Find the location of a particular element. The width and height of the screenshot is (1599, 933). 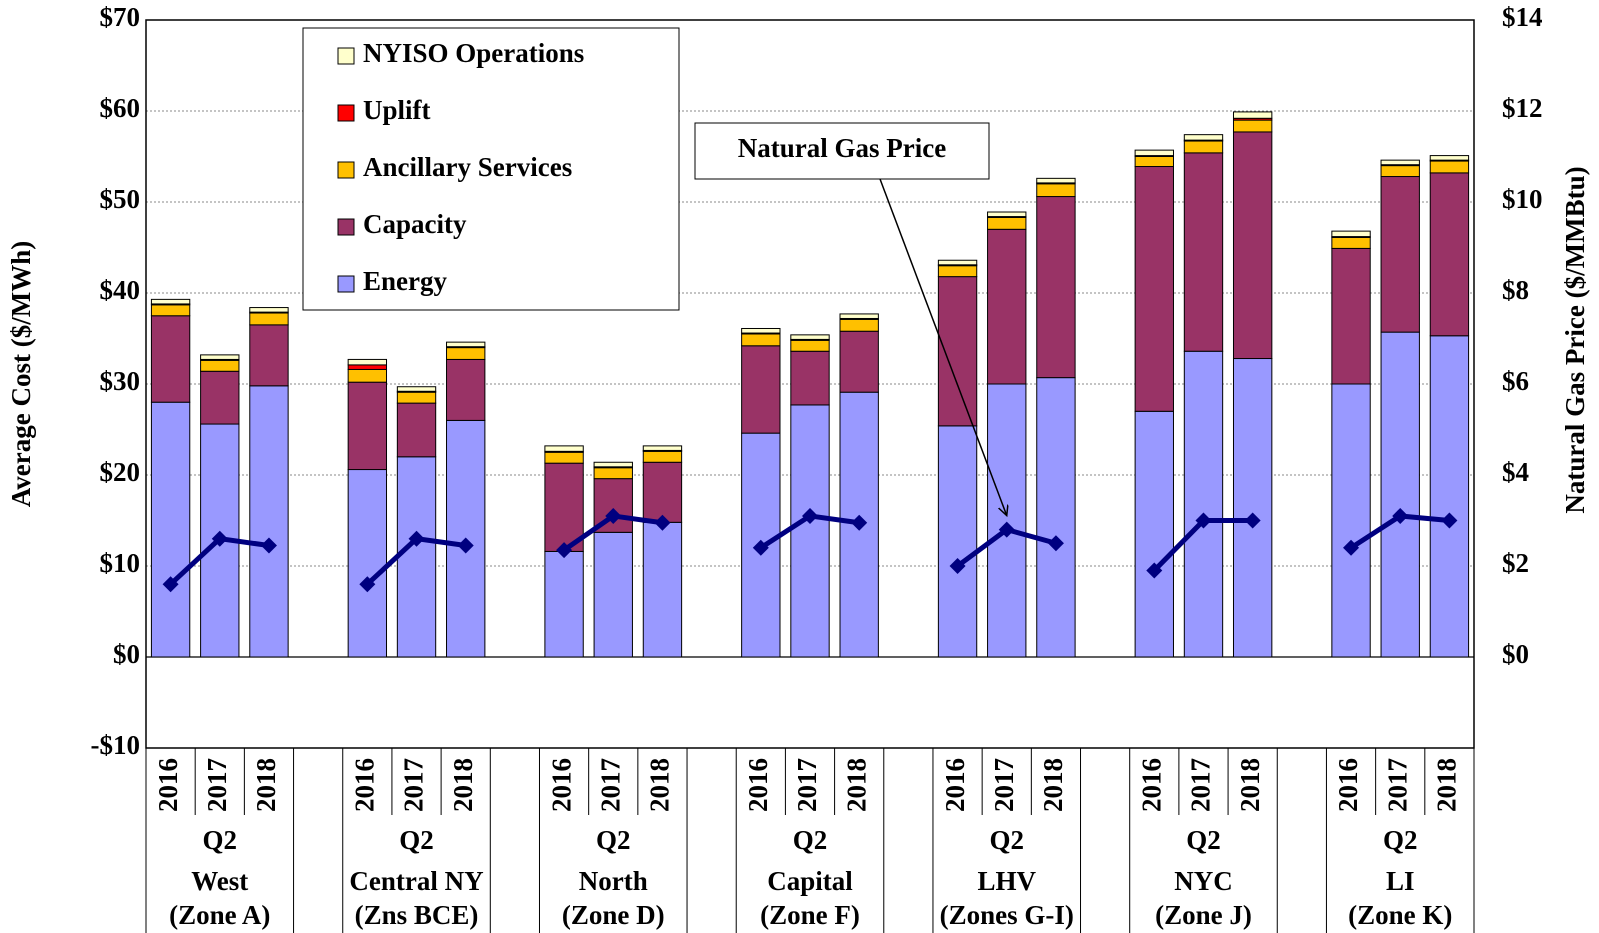

y-tick-label: $70 is located at coordinates (120, 17).